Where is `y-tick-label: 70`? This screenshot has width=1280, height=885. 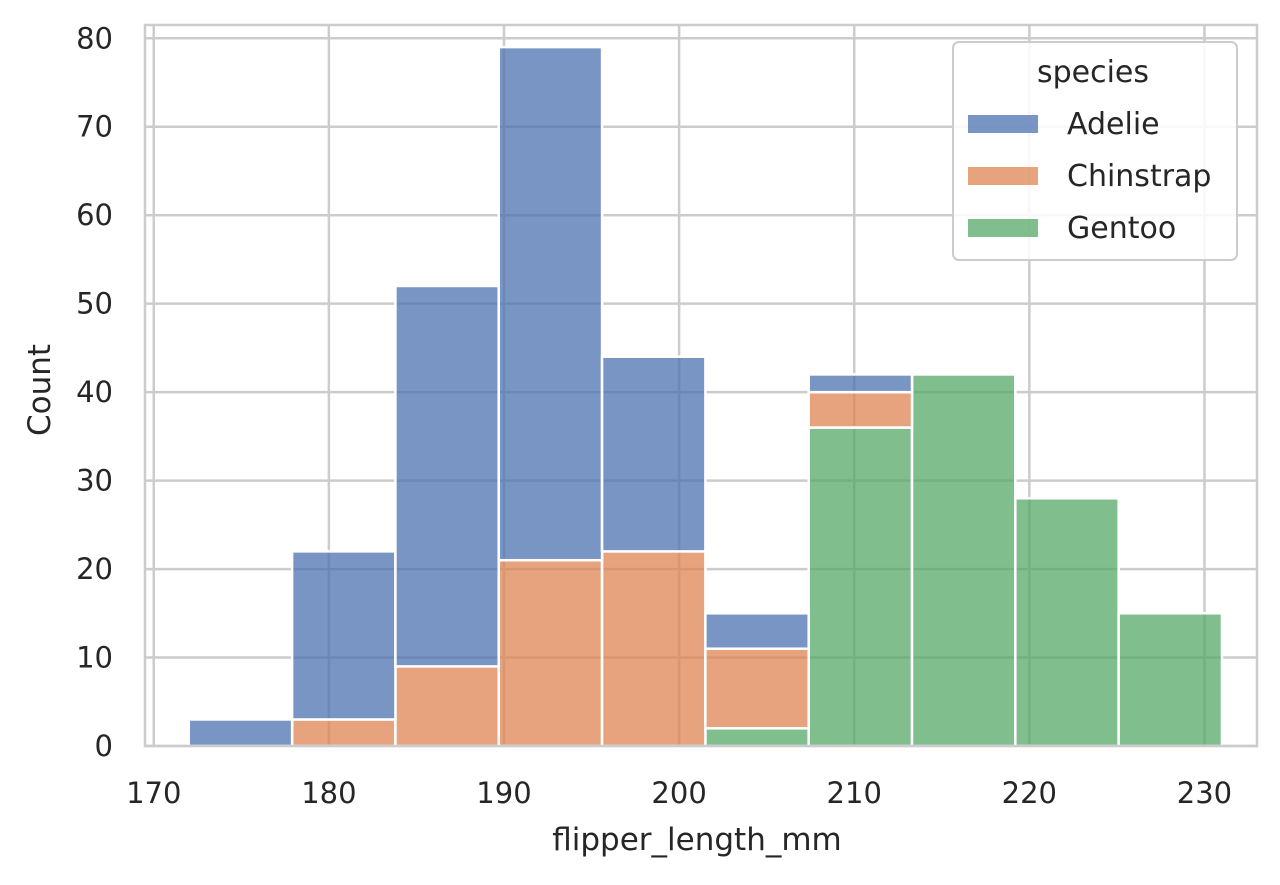 y-tick-label: 70 is located at coordinates (94, 127).